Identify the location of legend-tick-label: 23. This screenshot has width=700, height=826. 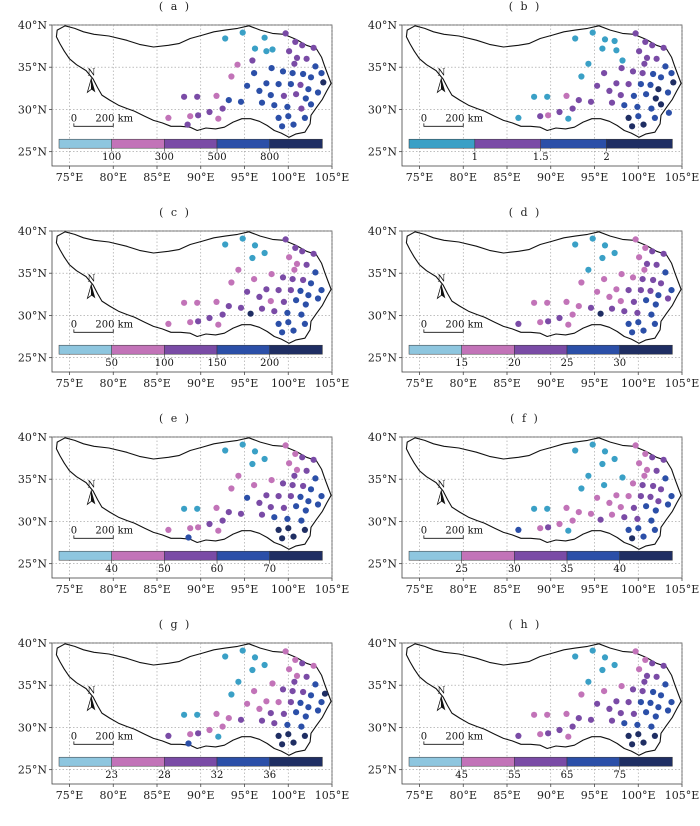
(111, 775).